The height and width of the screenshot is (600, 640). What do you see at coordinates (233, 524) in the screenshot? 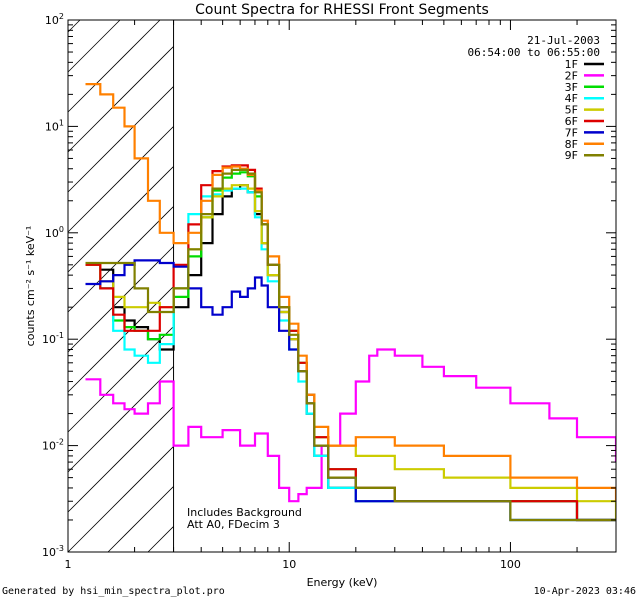
I see `annotation-attenuator: Att A0, FDecim 3` at bounding box center [233, 524].